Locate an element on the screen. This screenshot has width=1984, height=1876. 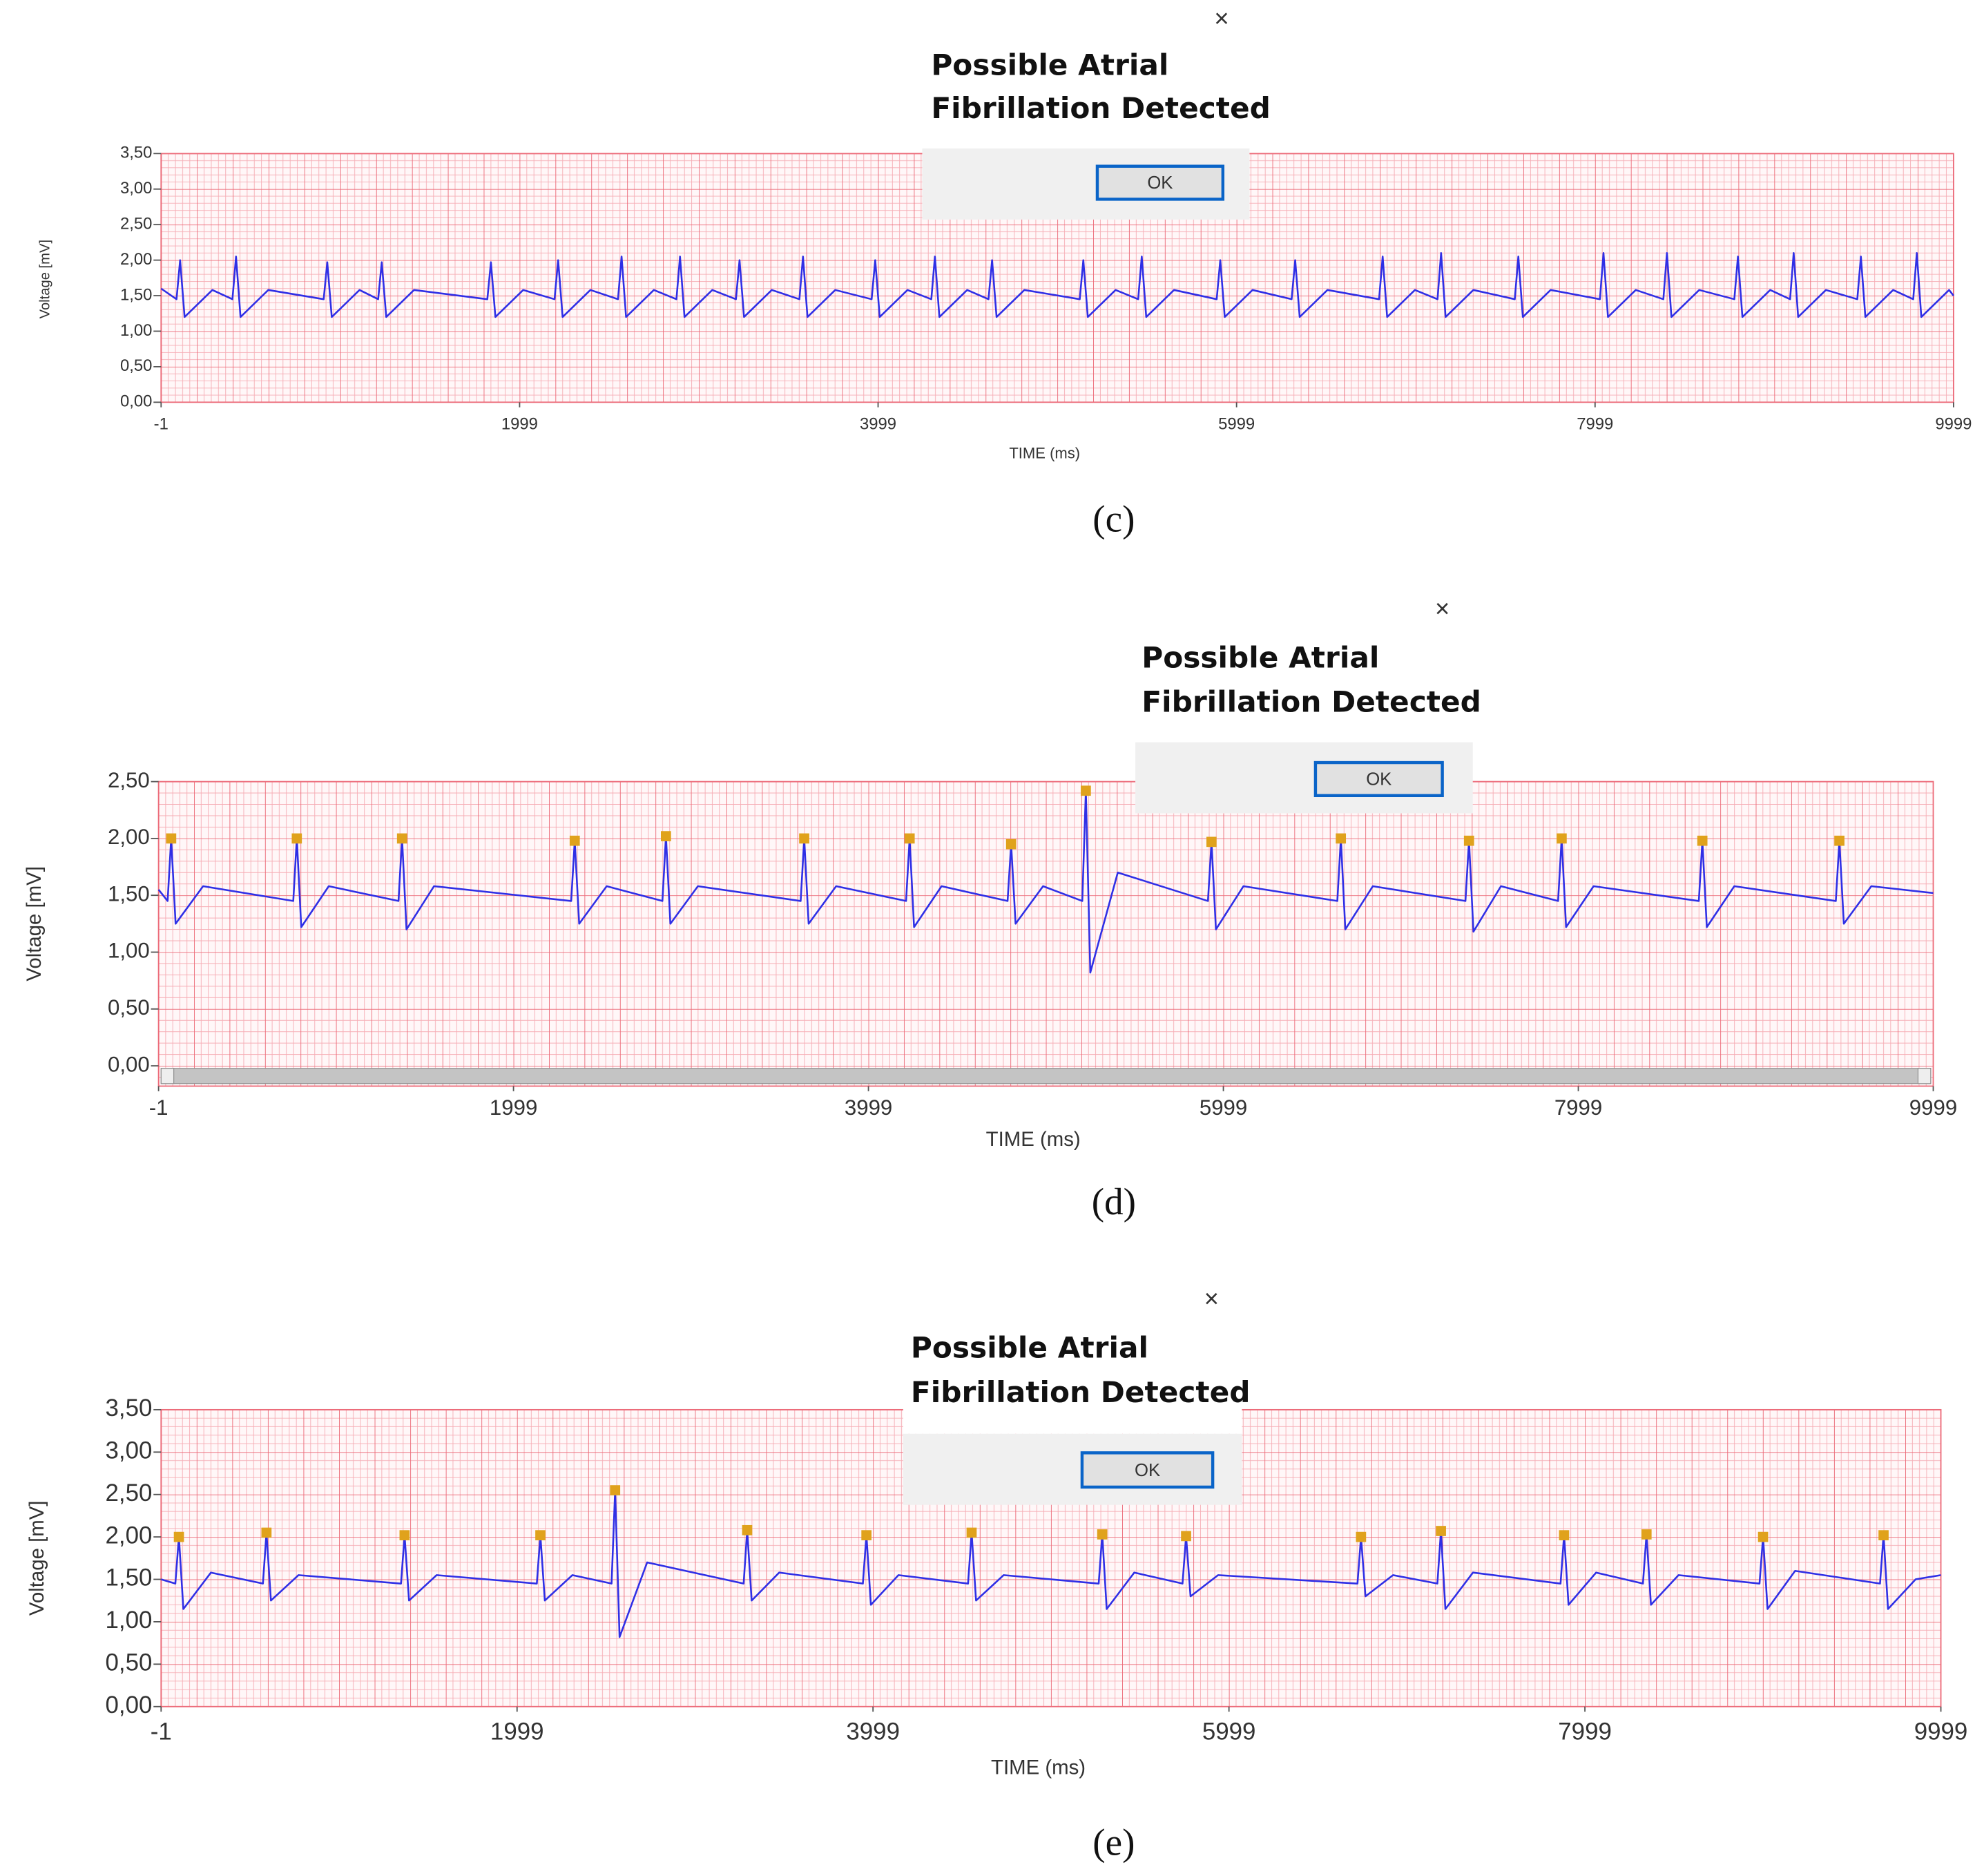
ecg-paper is located at coordinates (1045, 934).